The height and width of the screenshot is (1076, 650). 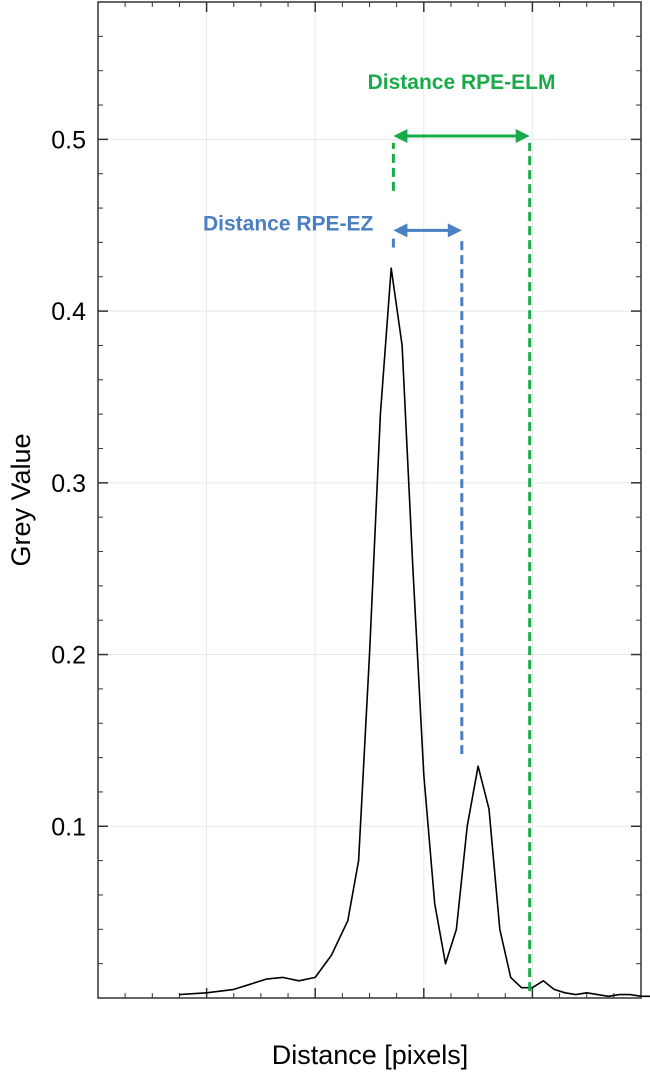 I want to click on y-tick-labels: 0.1 0.2 0.3 0.4 0.5, so click(x=68, y=483).